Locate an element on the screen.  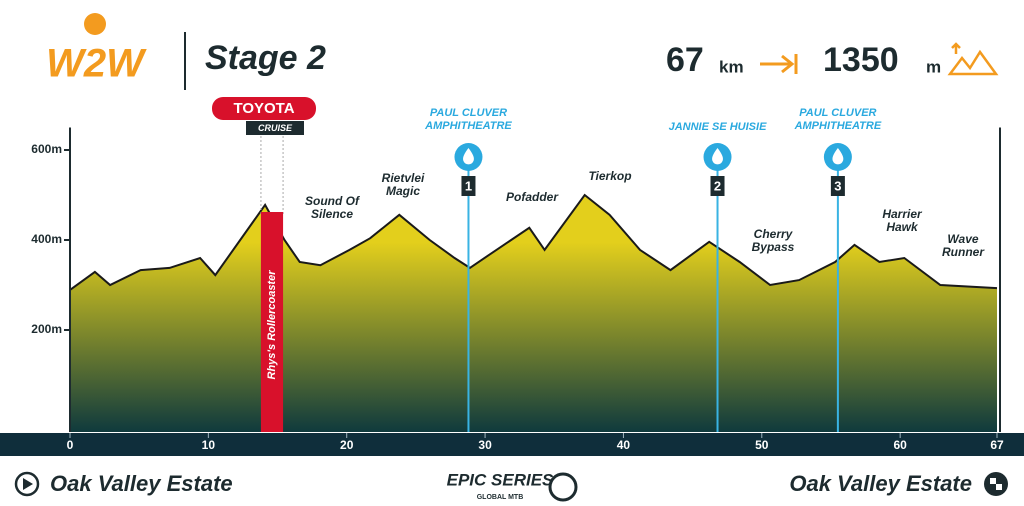
climbing-icon is located at coordinates (973, 59).